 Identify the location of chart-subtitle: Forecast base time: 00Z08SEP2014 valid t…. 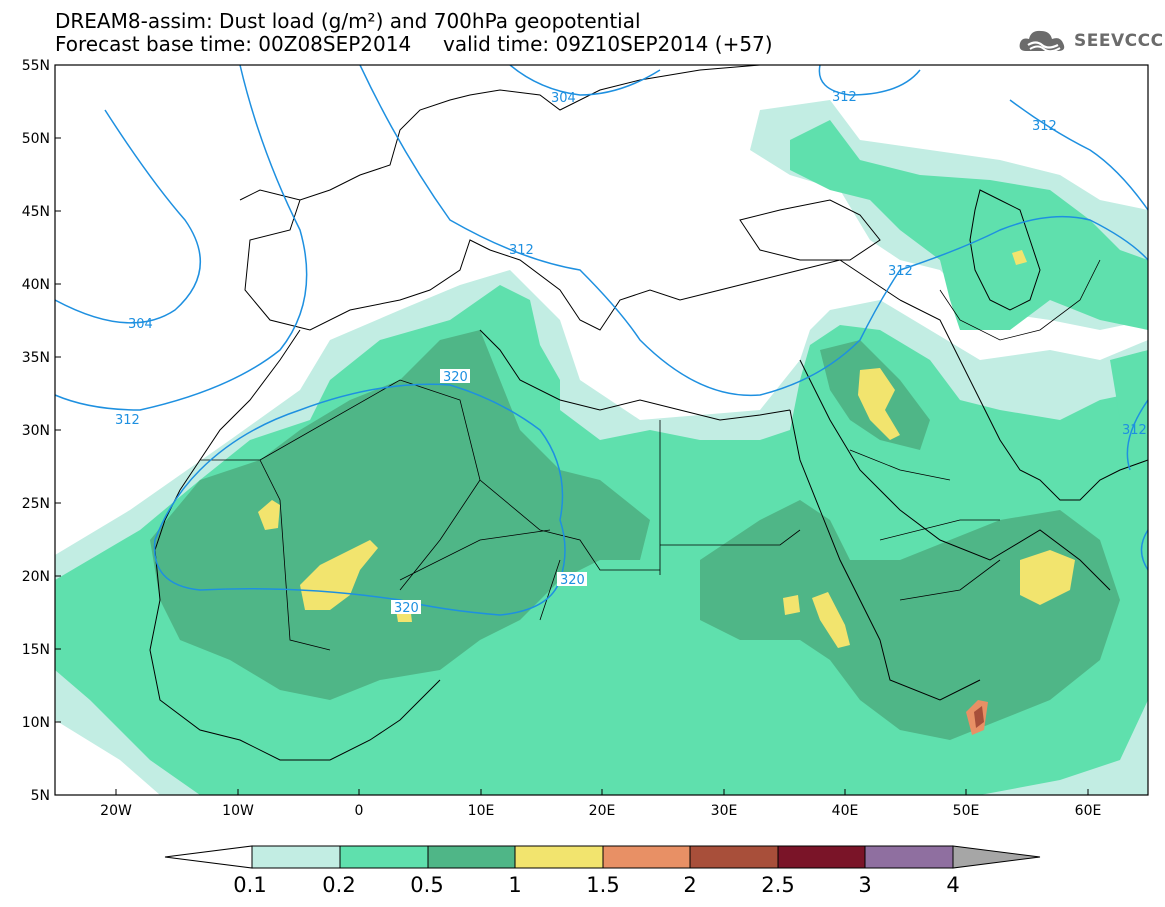
(414, 44).